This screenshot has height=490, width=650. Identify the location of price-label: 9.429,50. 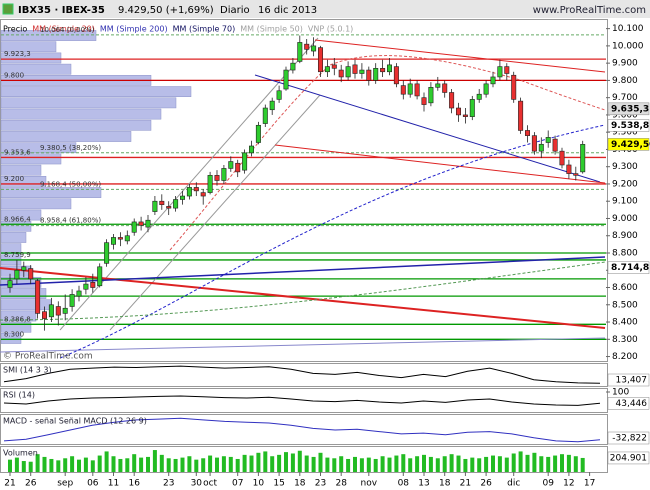
(630, 145).